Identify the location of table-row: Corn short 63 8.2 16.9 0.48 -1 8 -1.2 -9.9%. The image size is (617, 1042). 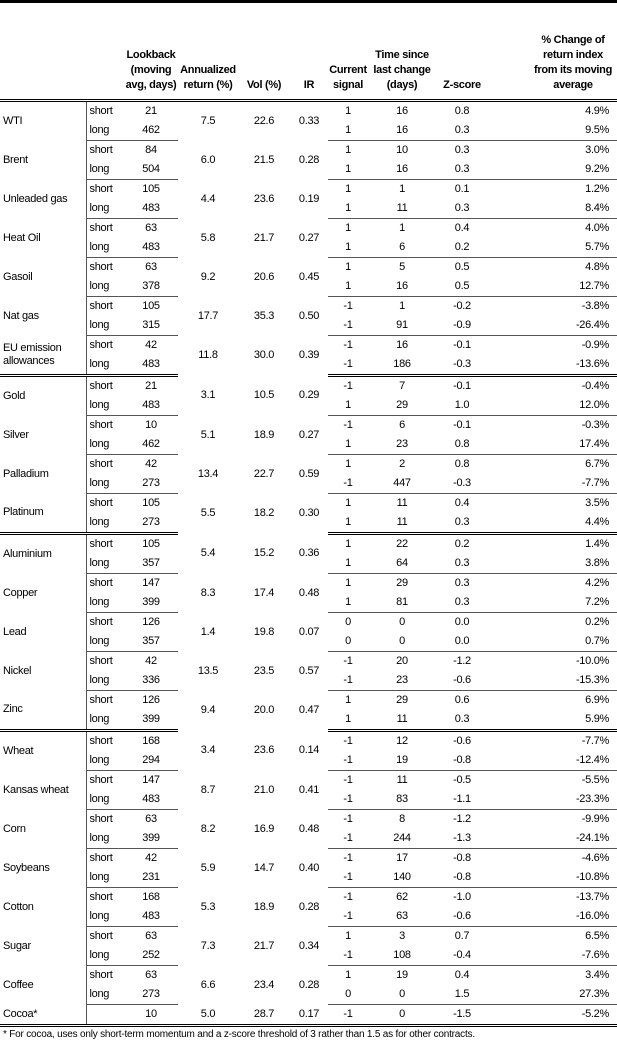
(308, 822).